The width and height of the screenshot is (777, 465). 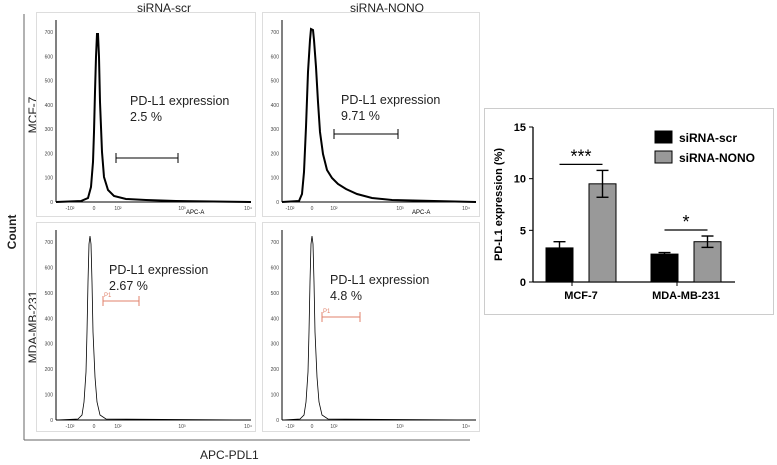 I want to click on histogram-mda-scr: 0 100 200 300 400 500 600 700 -10² 0 10² 10³ 10⁴ P1, so click(x=146, y=327).